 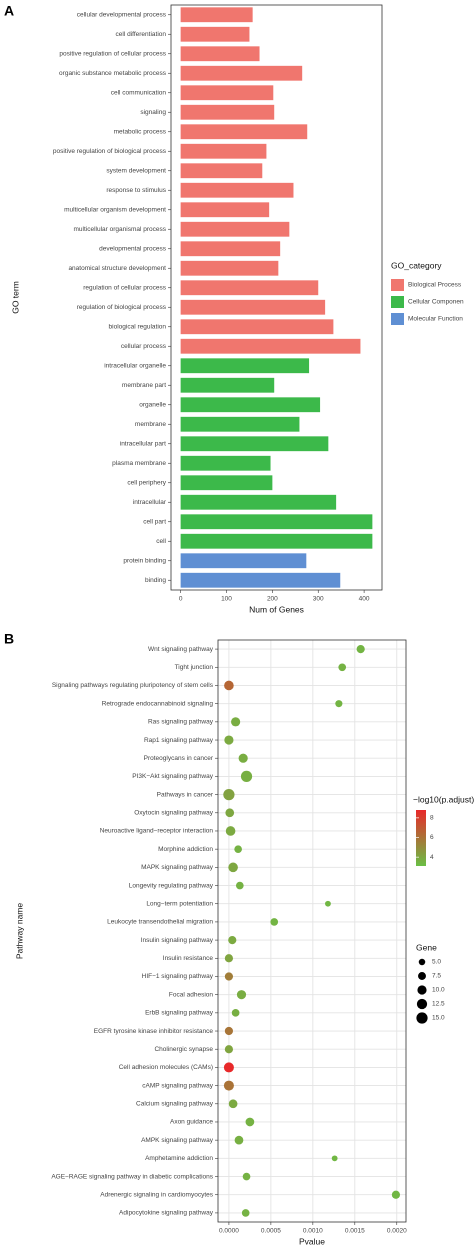 I want to click on y-tick-label: regulation of cellular process, so click(x=124, y=287).